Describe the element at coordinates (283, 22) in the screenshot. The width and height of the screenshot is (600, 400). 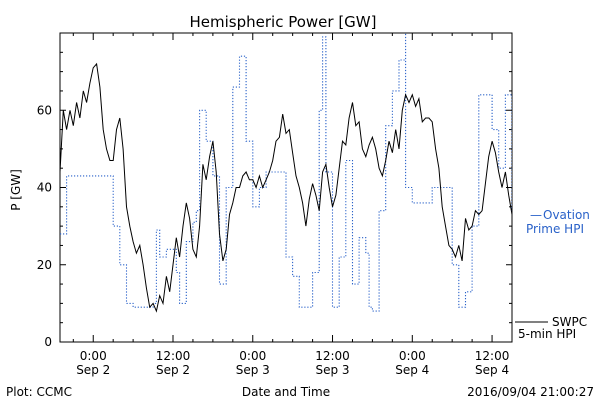
I see `chart-title: Hemispheric Power [GW]` at that location.